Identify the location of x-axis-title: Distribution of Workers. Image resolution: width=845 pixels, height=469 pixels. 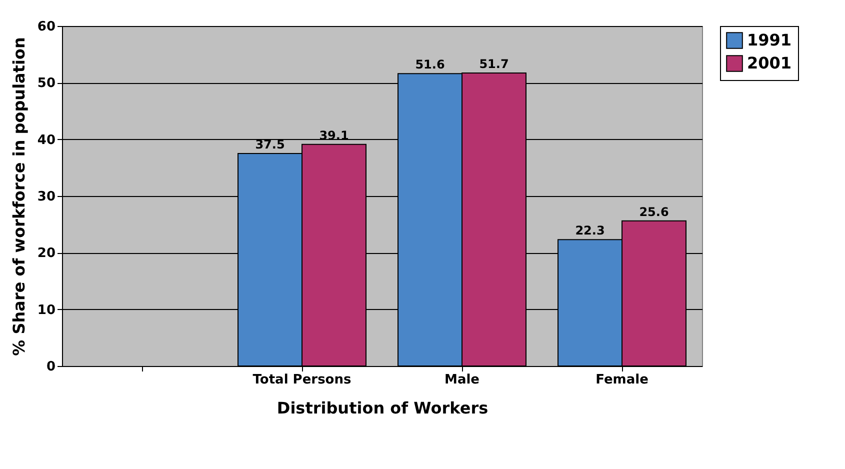
(382, 408).